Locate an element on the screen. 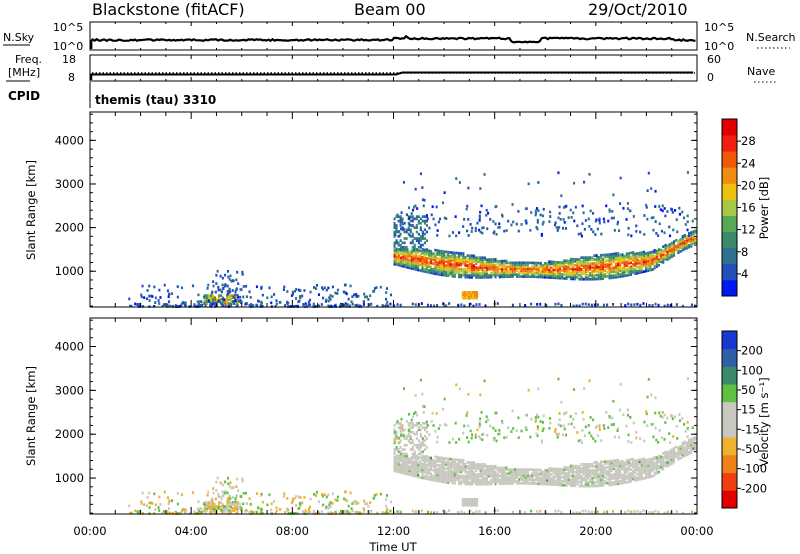 The image size is (800, 554). power-colorbar-tick-label: 24 is located at coordinates (748, 163).